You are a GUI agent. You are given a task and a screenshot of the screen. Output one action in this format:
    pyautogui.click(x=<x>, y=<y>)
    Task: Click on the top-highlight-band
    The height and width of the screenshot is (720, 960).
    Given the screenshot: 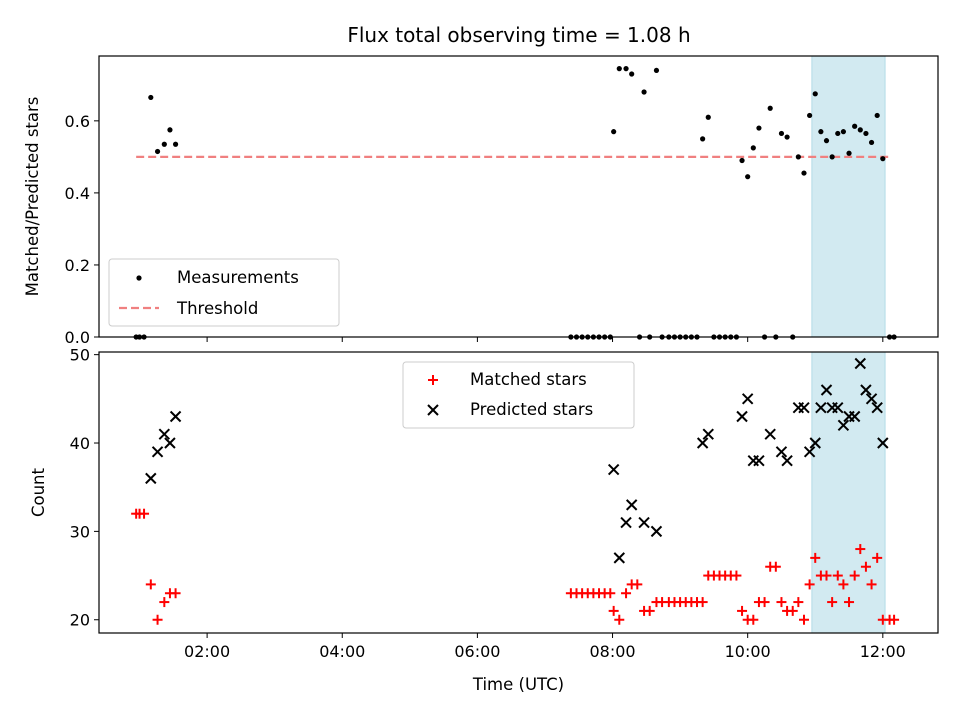 What is the action you would take?
    pyautogui.click(x=848, y=196)
    